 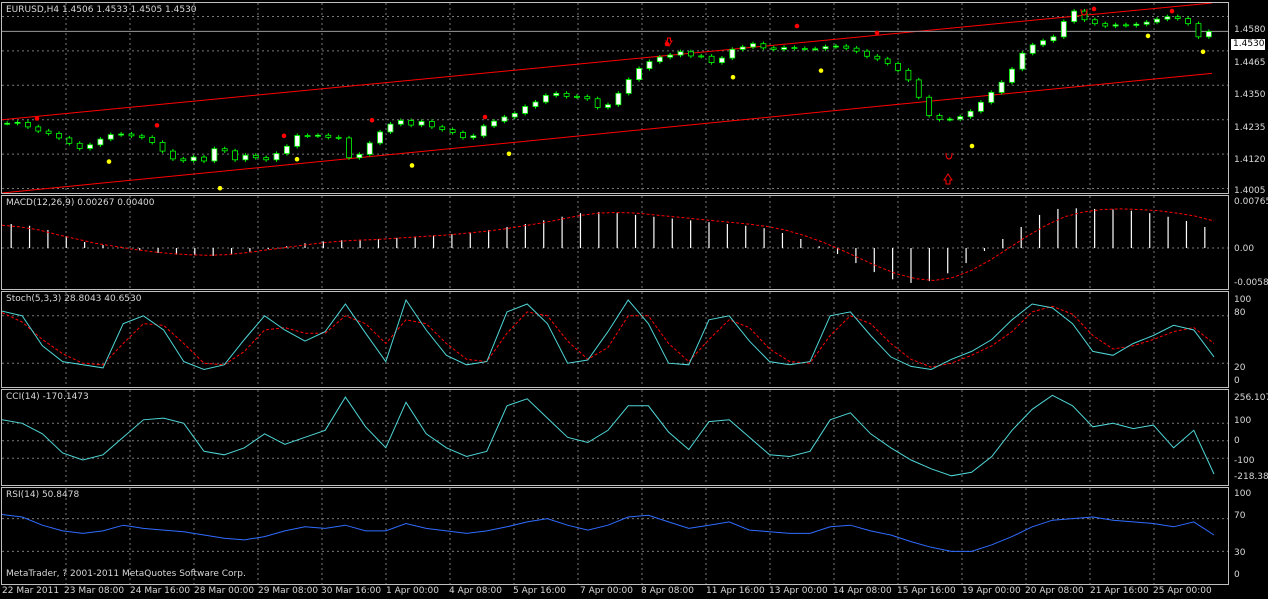 I want to click on time-axis-label: 24 Mar 16:00, so click(x=160, y=591).